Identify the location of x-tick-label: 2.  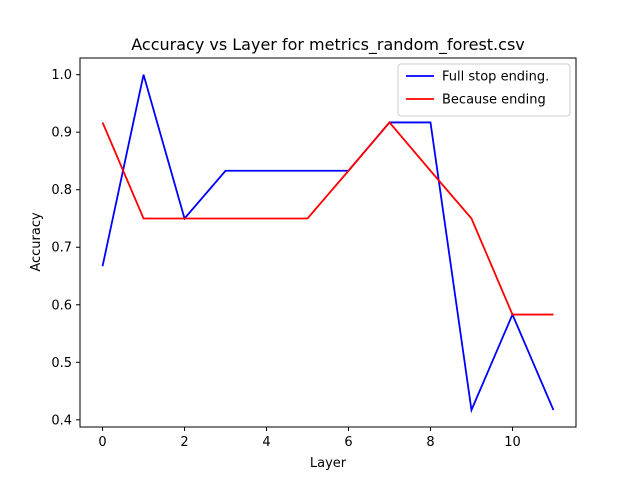
(184, 442).